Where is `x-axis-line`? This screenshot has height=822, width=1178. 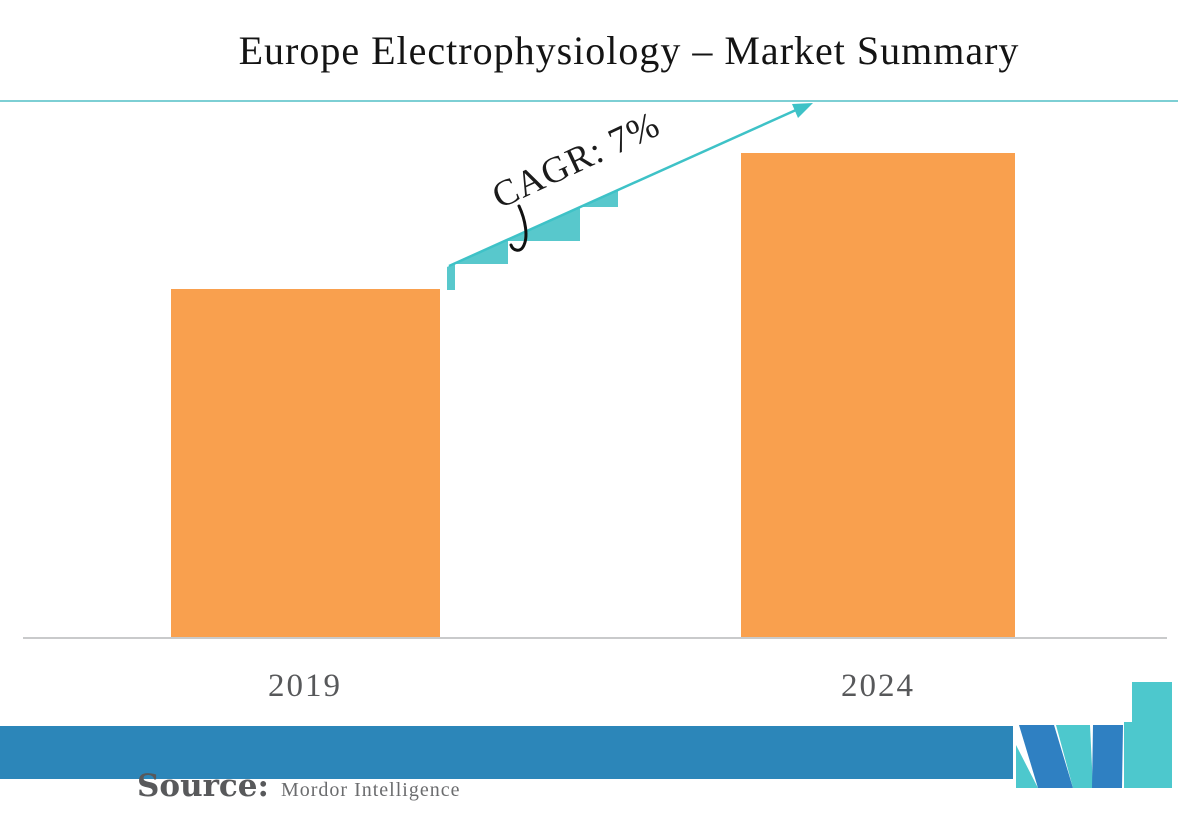
x-axis-line is located at coordinates (595, 638).